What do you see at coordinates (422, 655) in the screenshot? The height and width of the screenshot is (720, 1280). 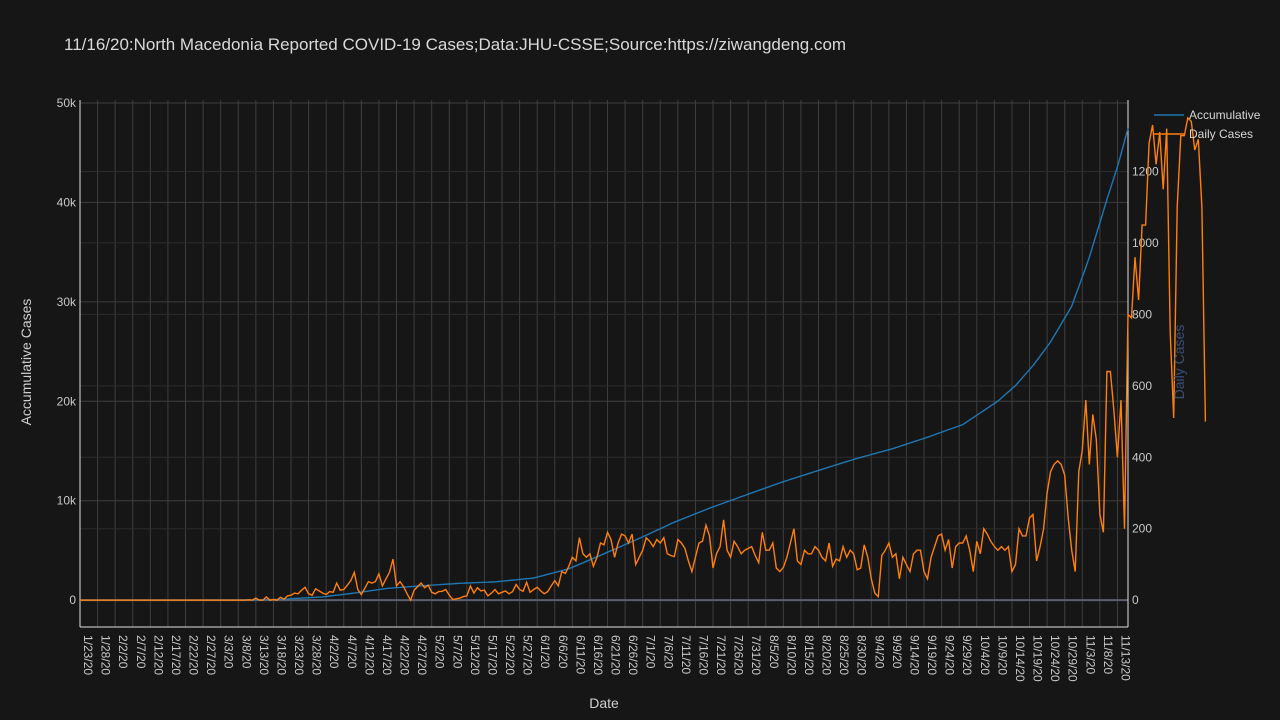 I see `x-tick-label: 4/27/20` at bounding box center [422, 655].